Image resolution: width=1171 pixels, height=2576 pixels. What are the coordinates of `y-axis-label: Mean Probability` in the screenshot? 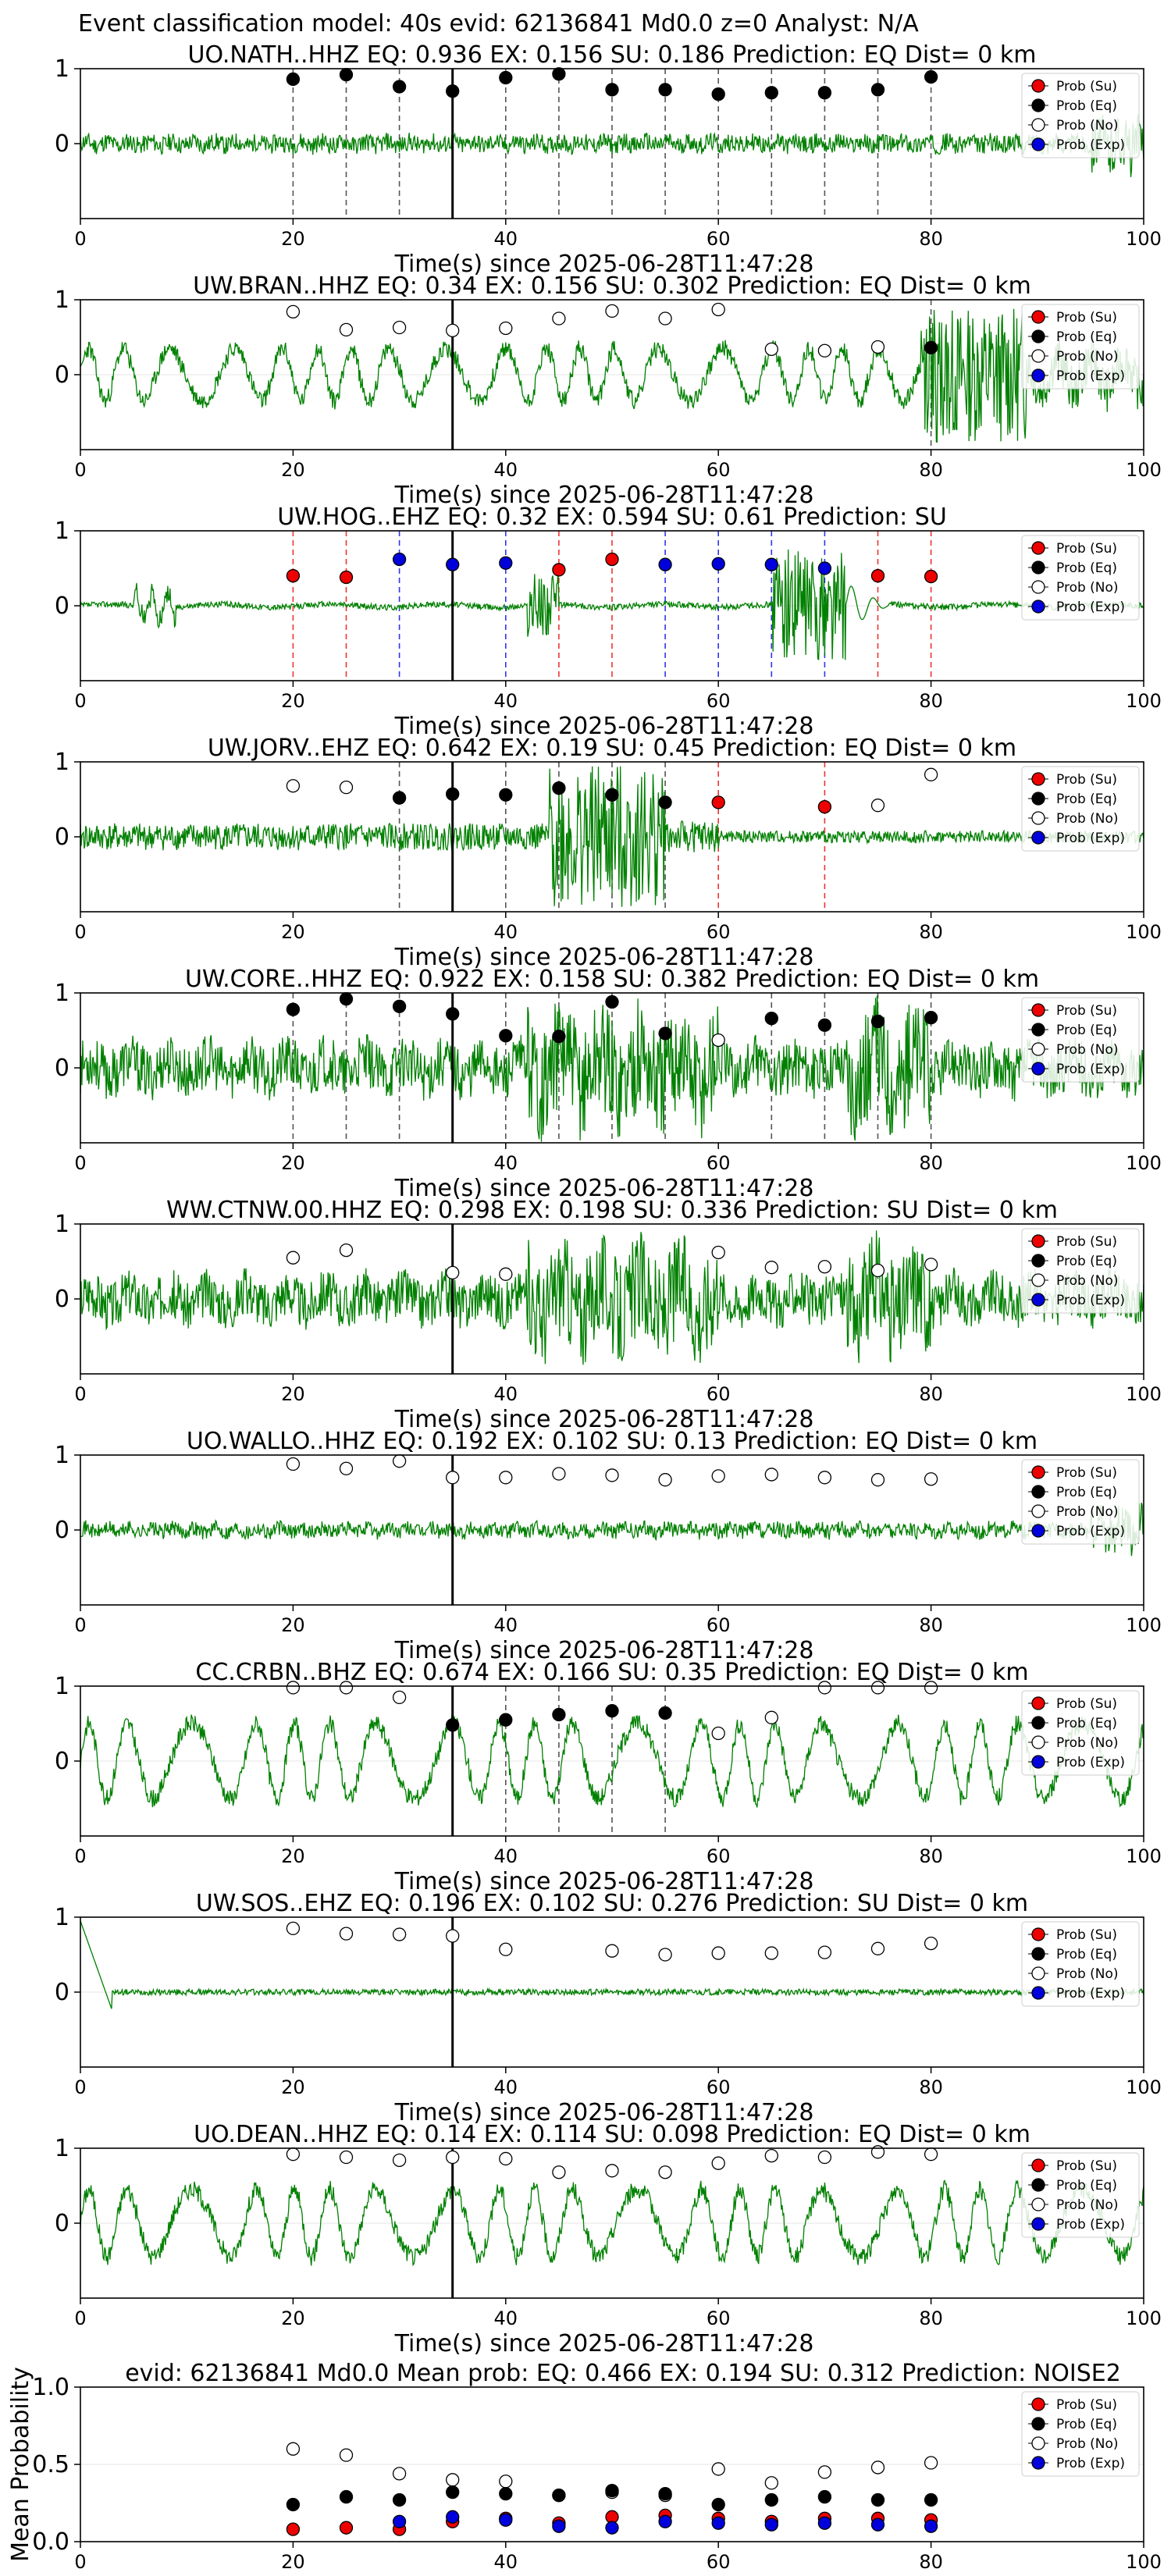 It's located at (20, 2464).